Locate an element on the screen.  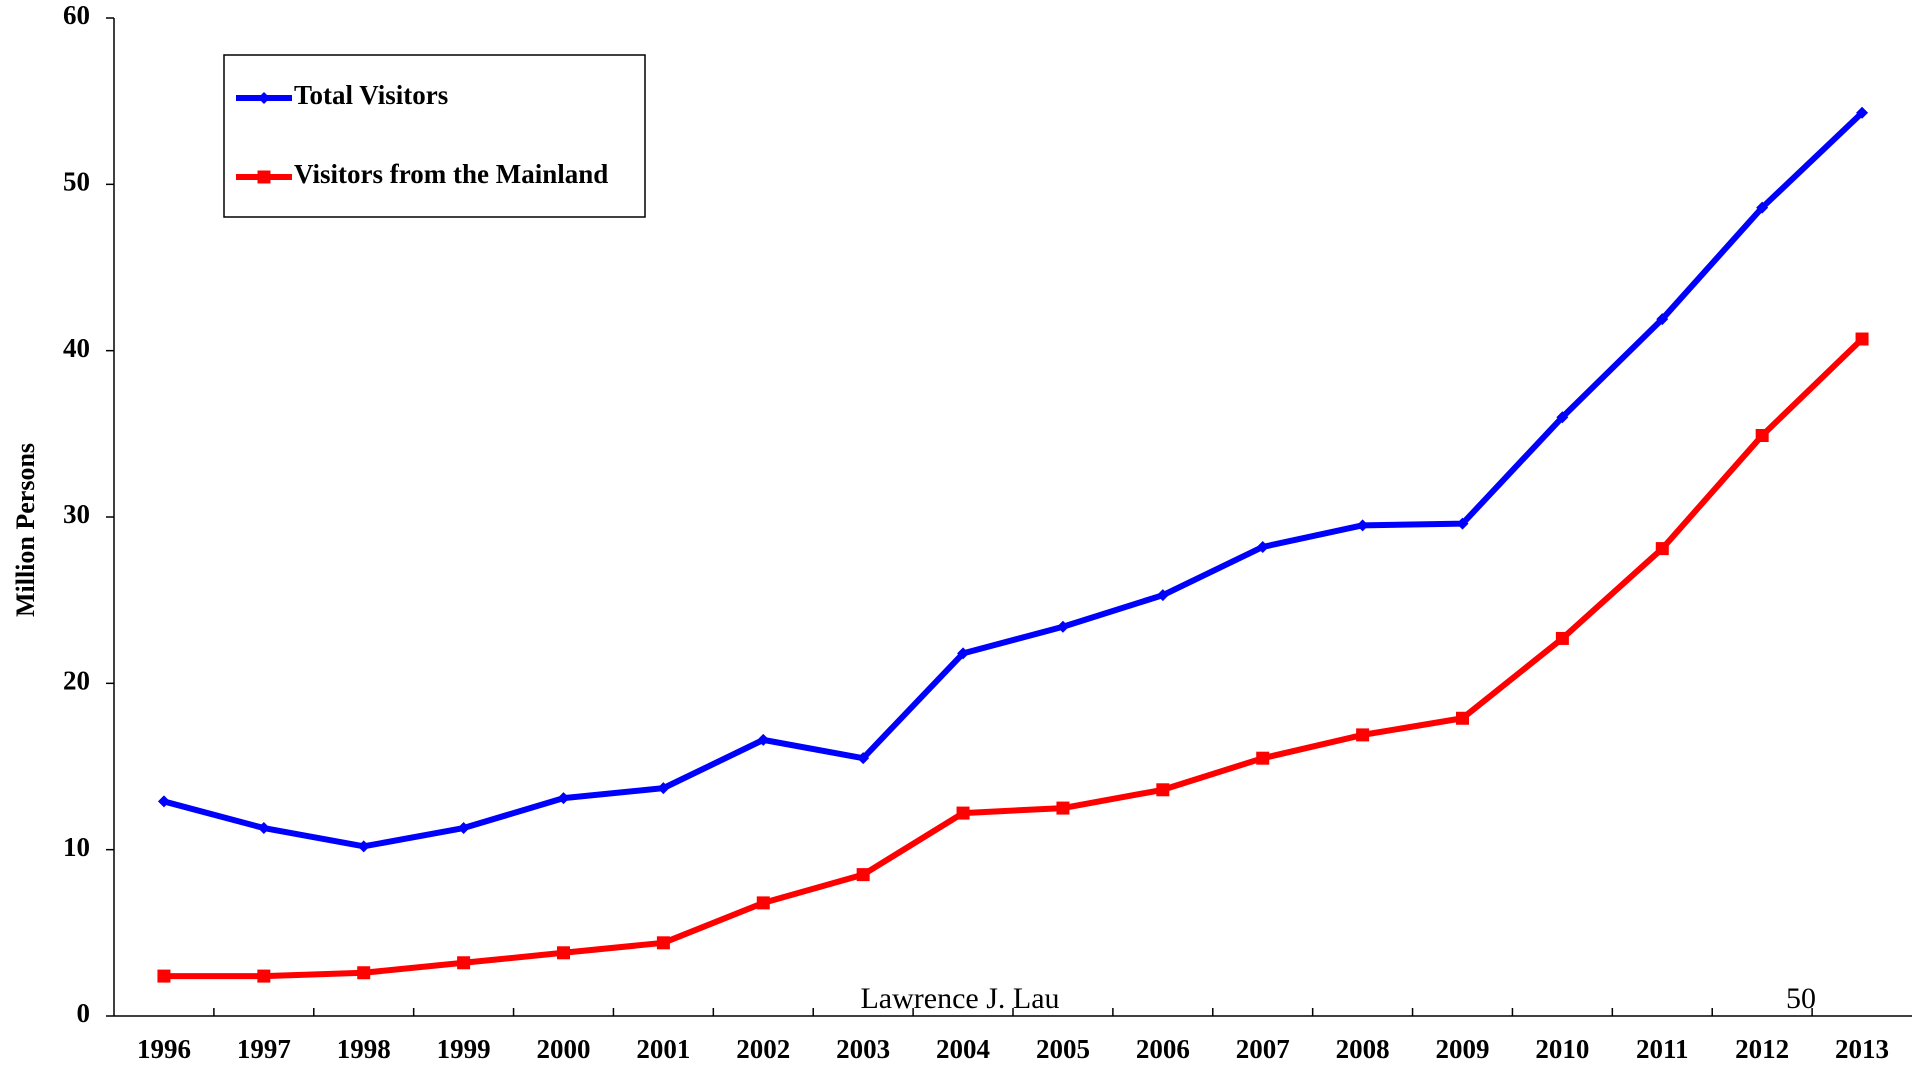
x-tick-label: 2004 is located at coordinates (963, 1049).